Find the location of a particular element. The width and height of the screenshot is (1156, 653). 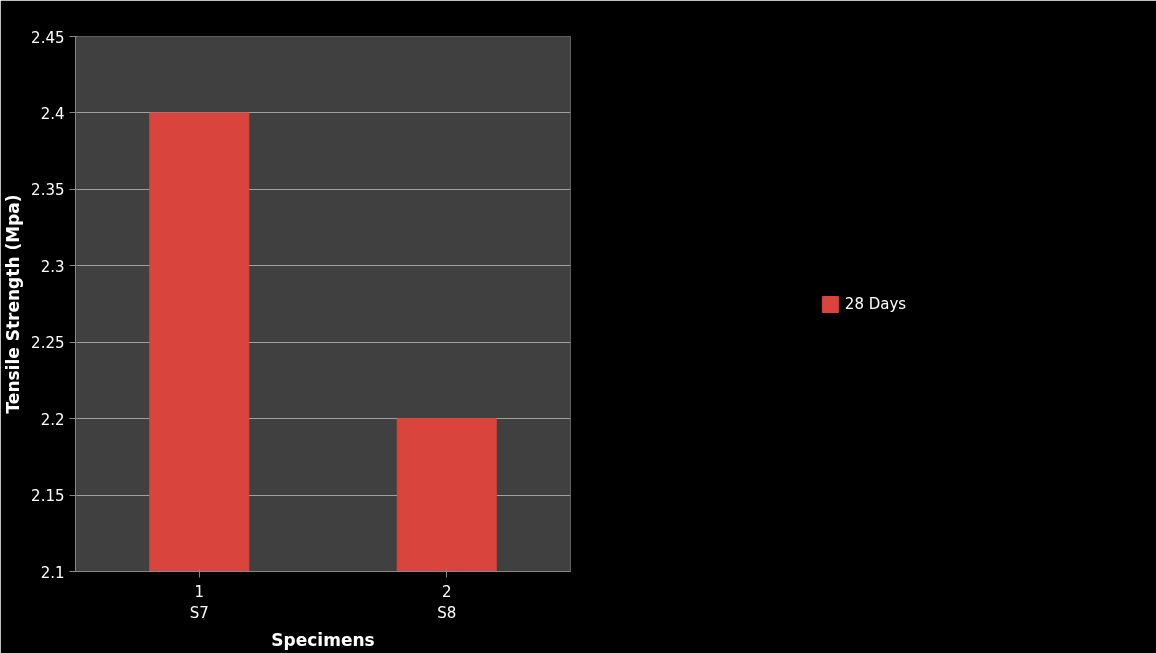

legend-label: 28 Days is located at coordinates (875, 303).